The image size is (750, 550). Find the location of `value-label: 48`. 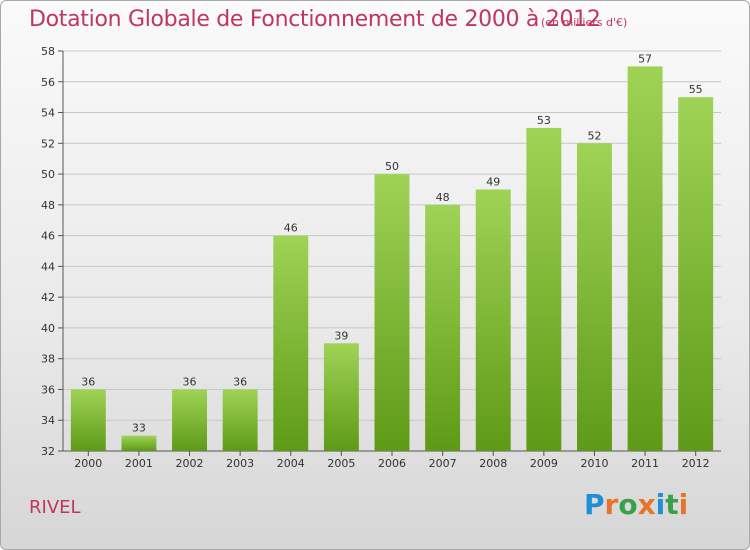

value-label: 48 is located at coordinates (443, 197).